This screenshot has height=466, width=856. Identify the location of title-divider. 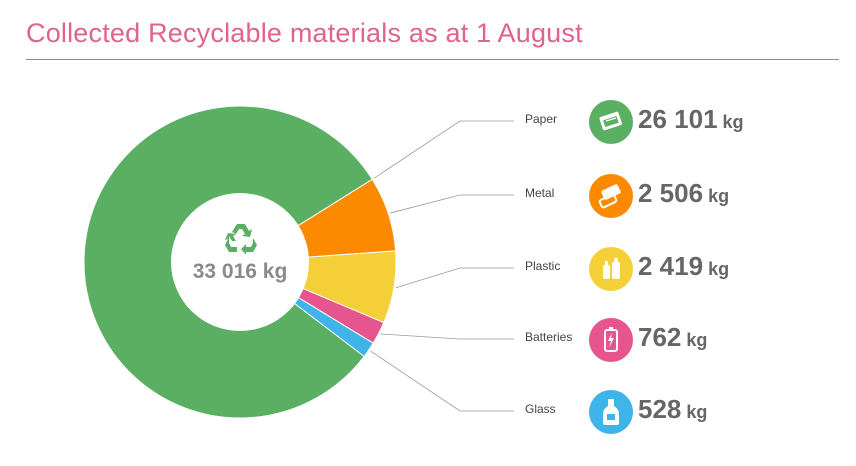
(432, 59).